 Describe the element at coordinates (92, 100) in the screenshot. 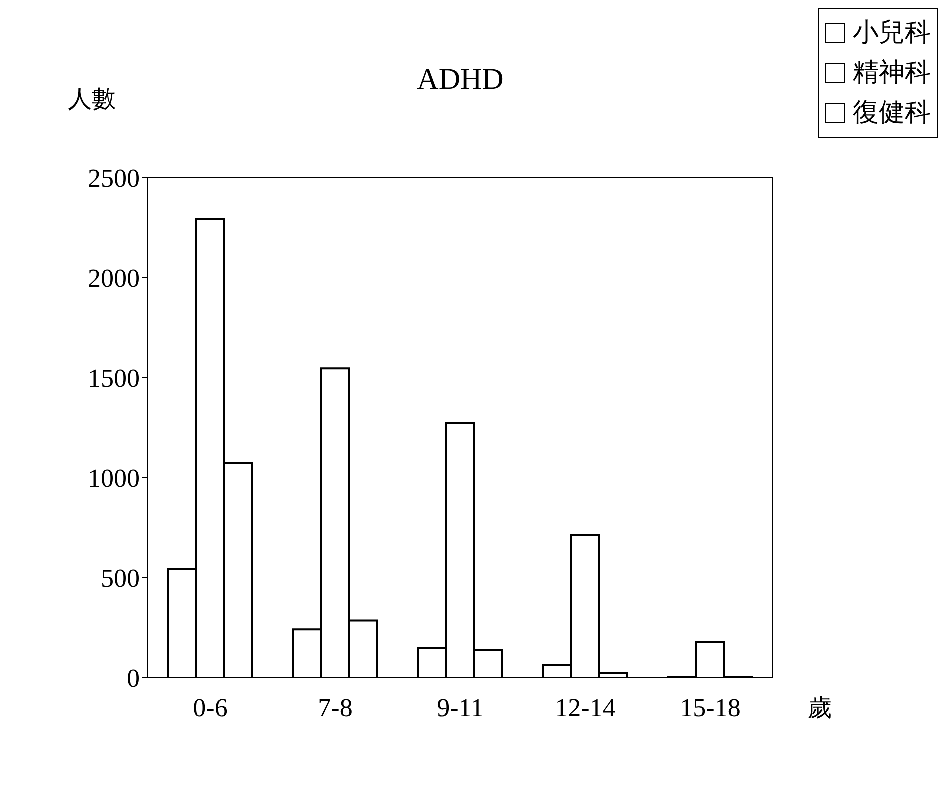

I see `y-axis-title: 人數` at that location.